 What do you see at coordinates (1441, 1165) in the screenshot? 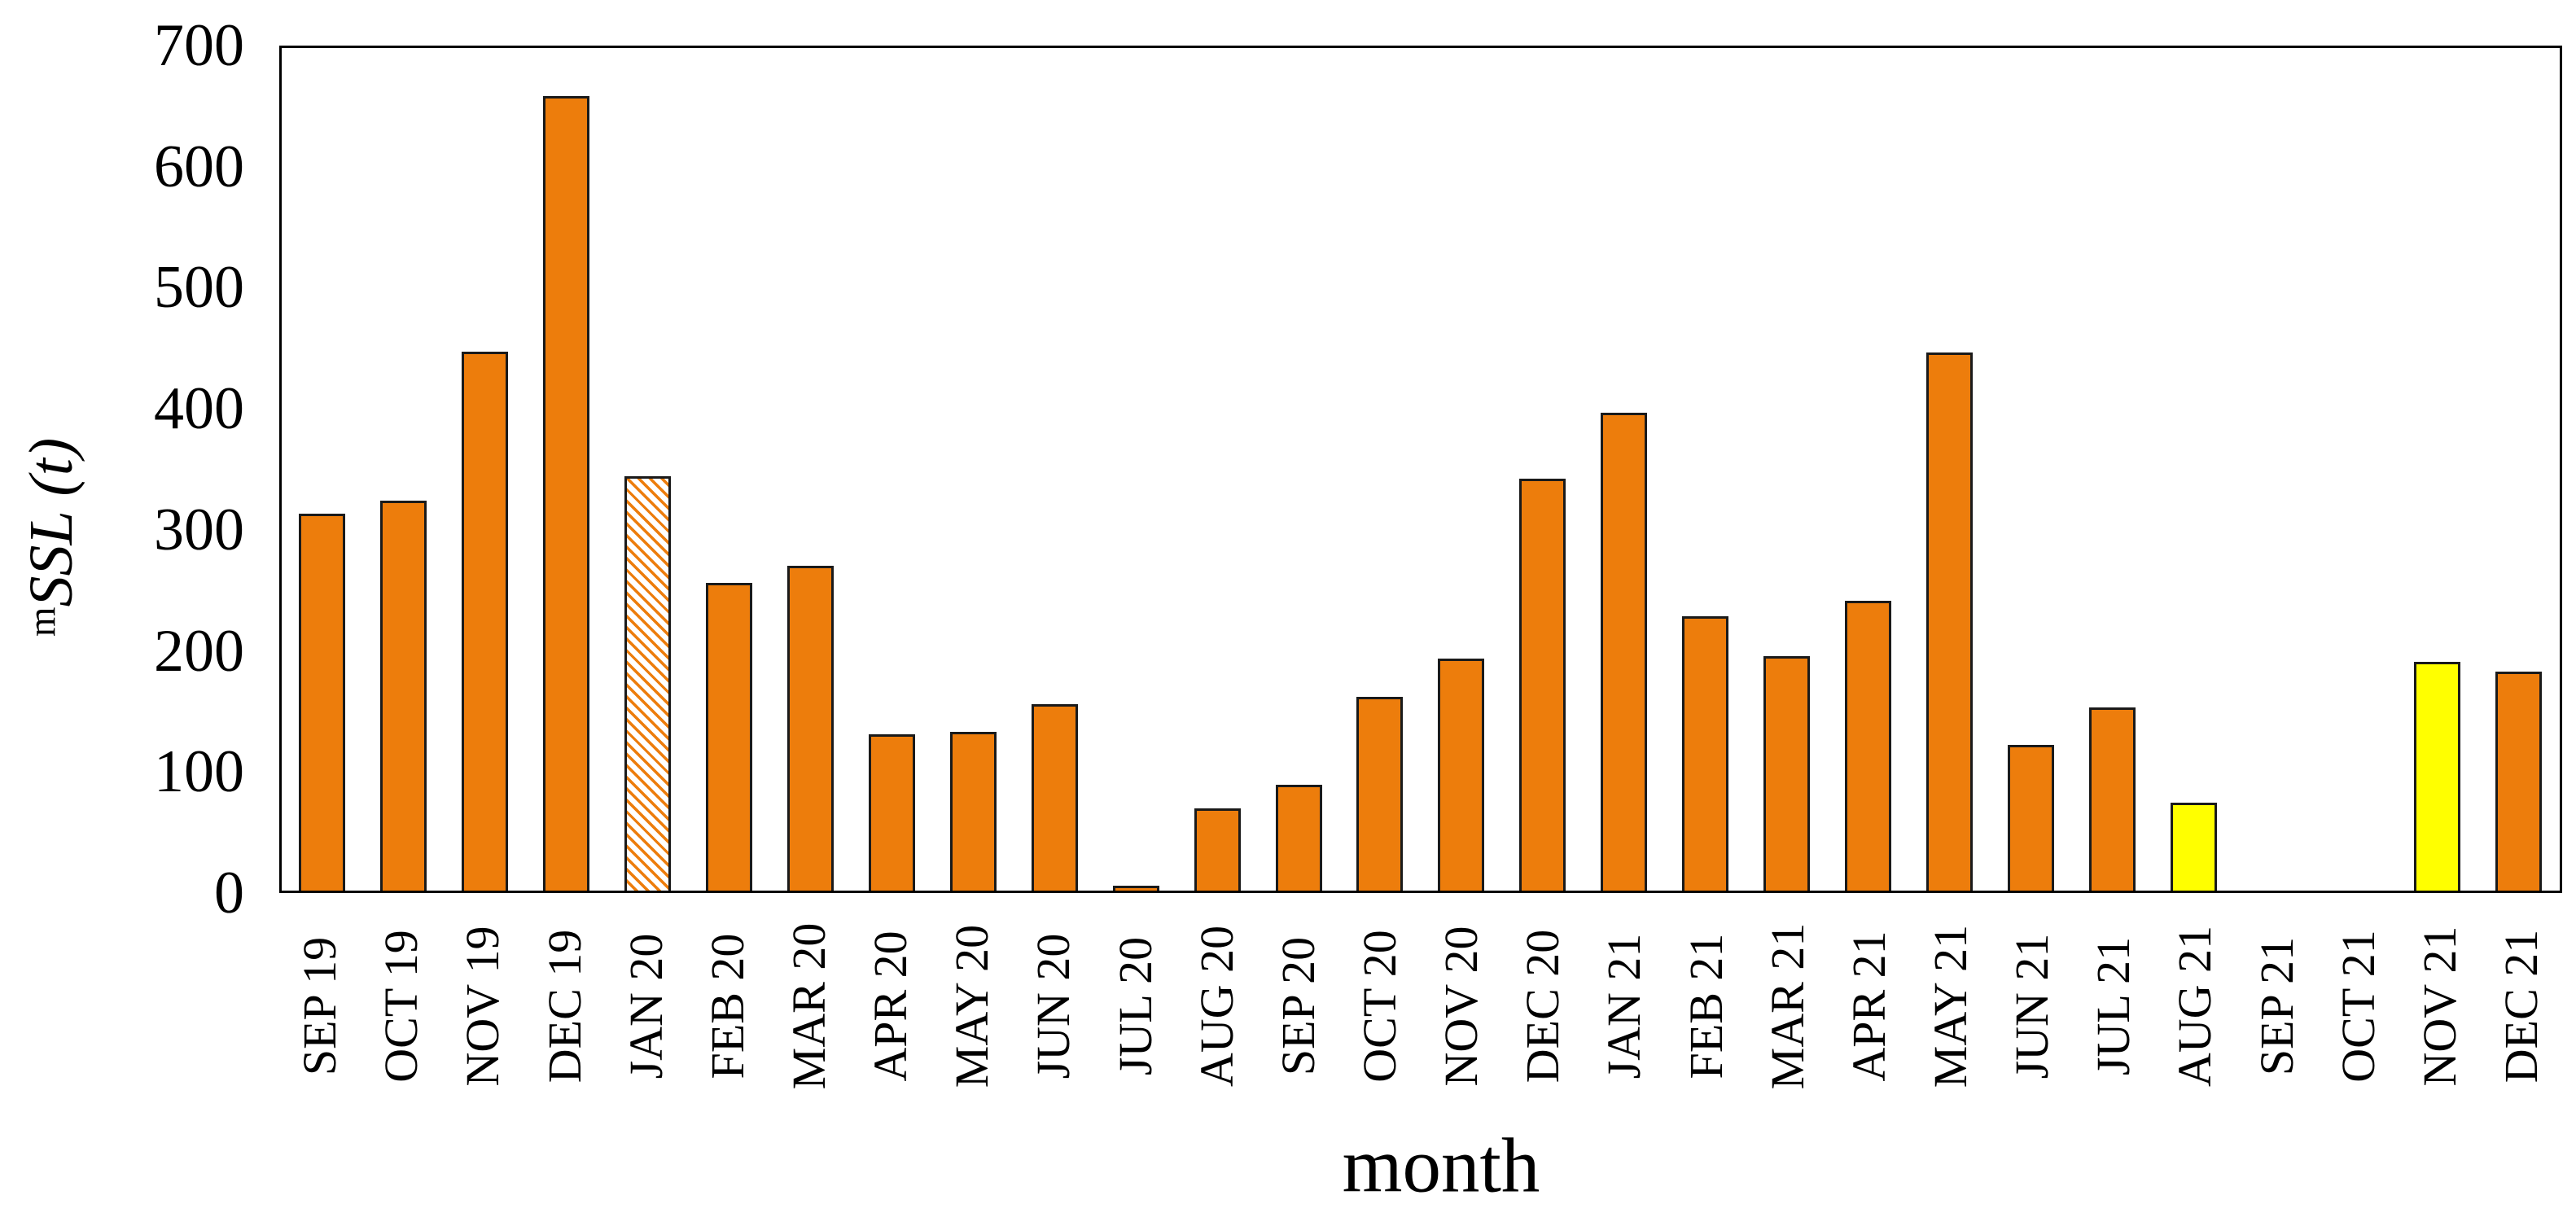
I see `x-axis-title: month` at bounding box center [1441, 1165].